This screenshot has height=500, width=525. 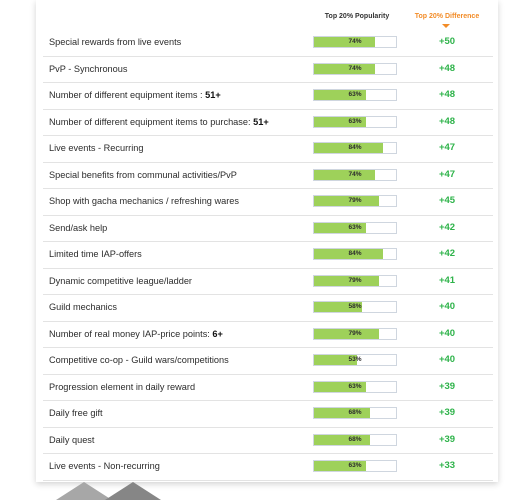 What do you see at coordinates (447, 16) in the screenshot?
I see `difference-column-header: Top 20% Difference` at bounding box center [447, 16].